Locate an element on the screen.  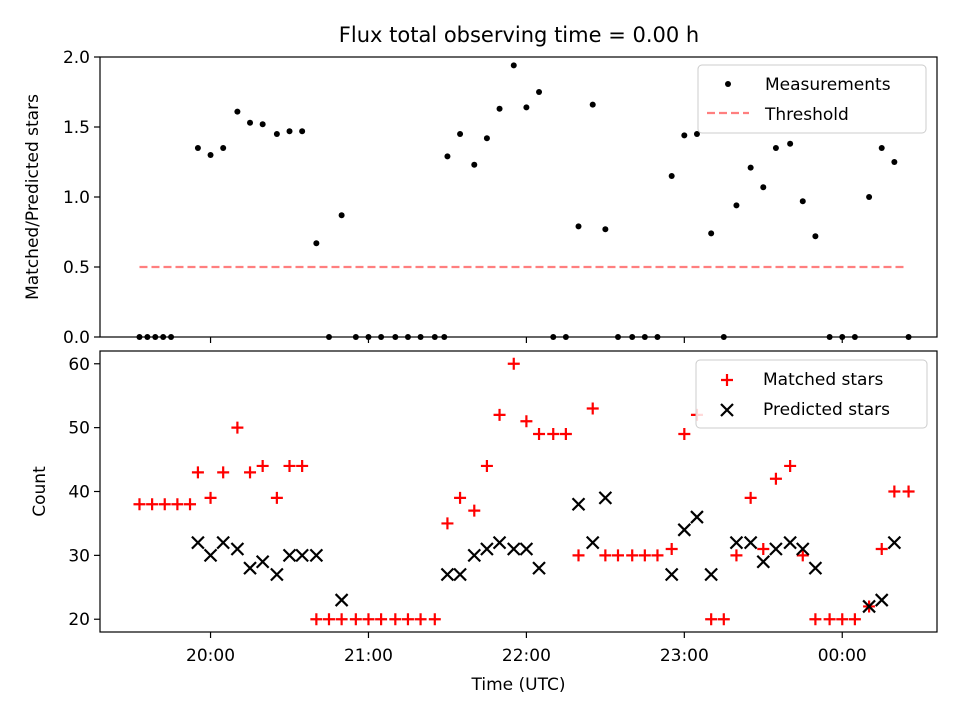
x-axis-label: Time (UTC) is located at coordinates (518, 685).